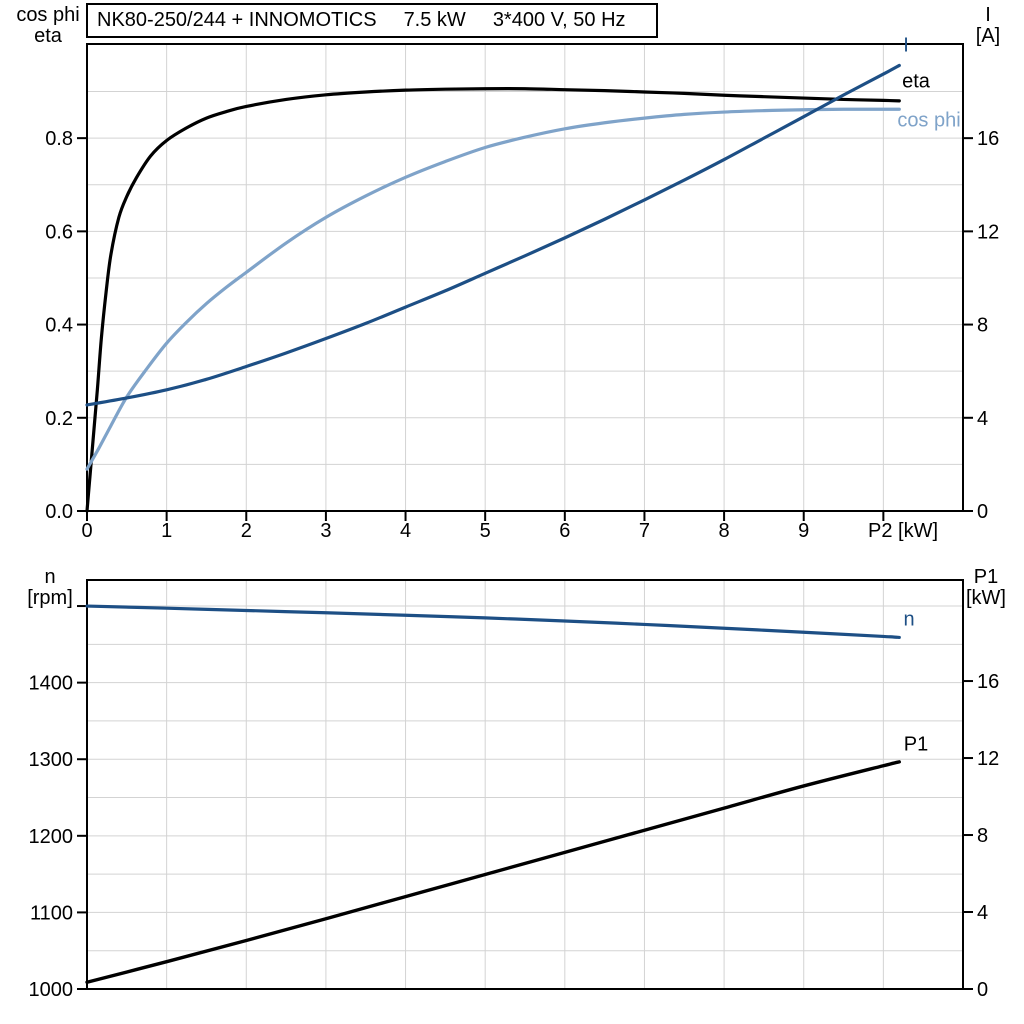 This screenshot has width=1024, height=1024. Describe the element at coordinates (493, 622) in the screenshot. I see `series-n` at that location.